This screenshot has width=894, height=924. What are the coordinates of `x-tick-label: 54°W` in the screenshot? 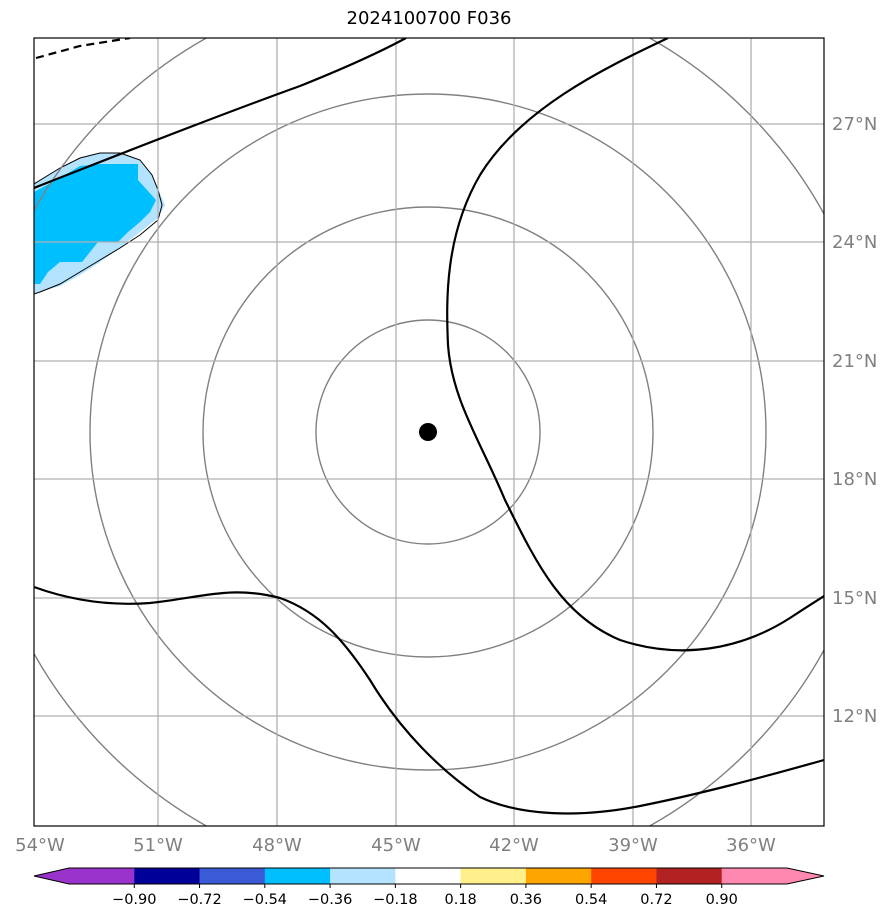 It's located at (40, 845).